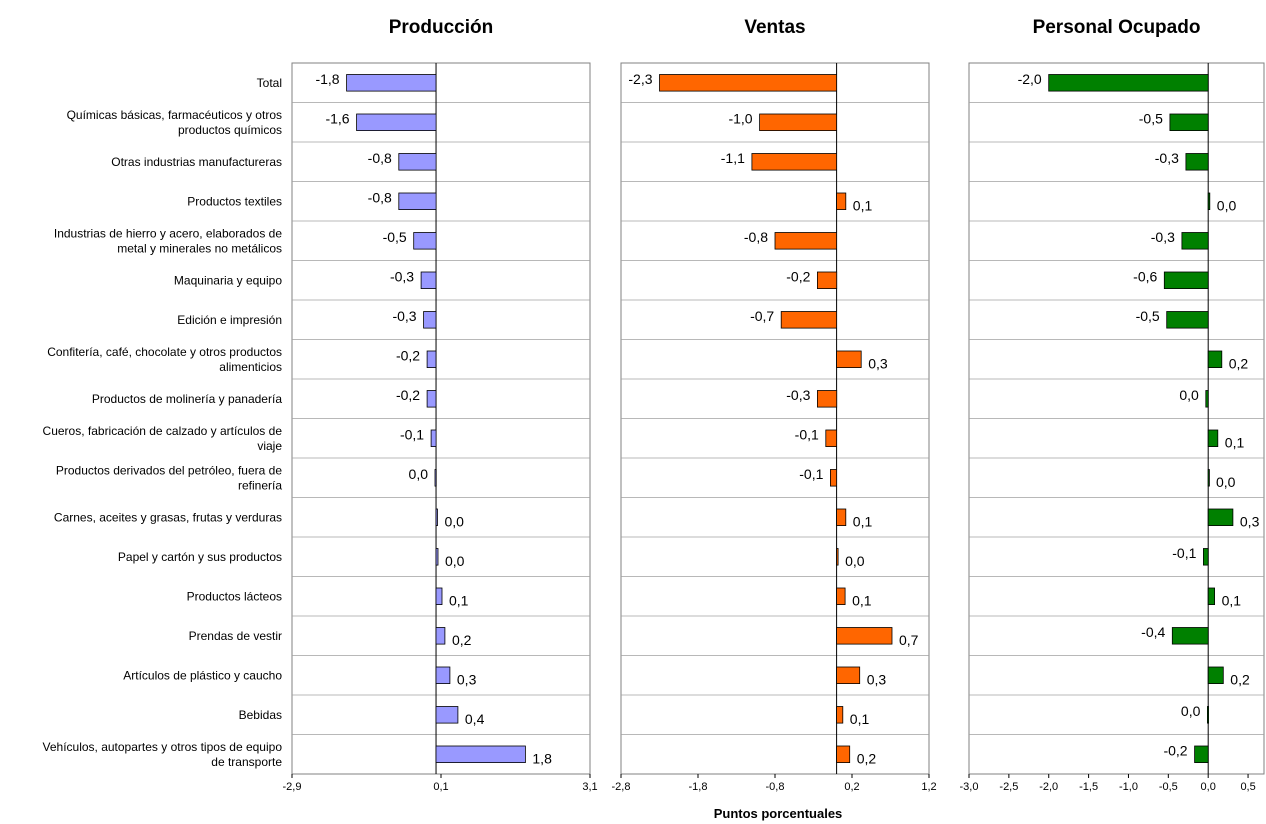 Image resolution: width=1266 pixels, height=824 pixels. I want to click on category-label: Edición e impresión, so click(229, 320).